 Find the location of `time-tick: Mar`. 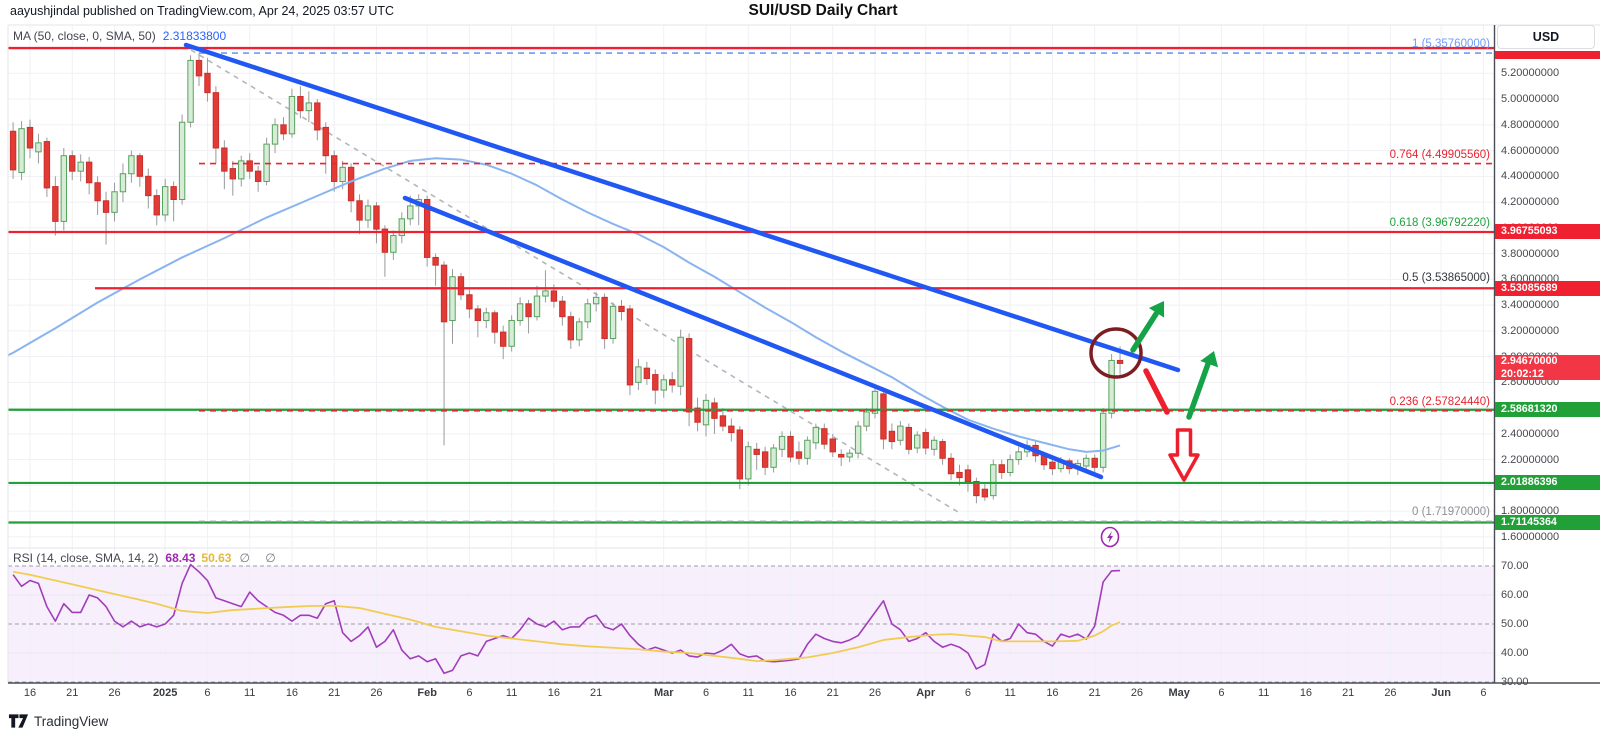

time-tick: Mar is located at coordinates (663, 693).